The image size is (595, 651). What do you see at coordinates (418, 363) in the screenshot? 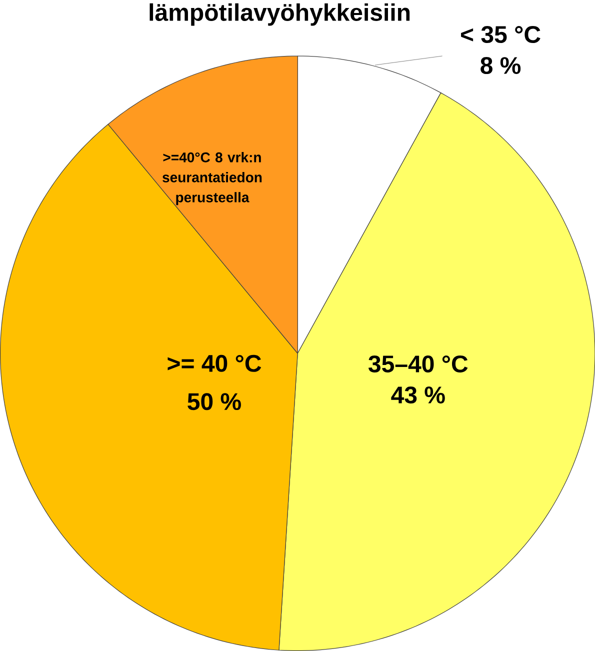
I see `slice-label: 35–40 °C` at bounding box center [418, 363].